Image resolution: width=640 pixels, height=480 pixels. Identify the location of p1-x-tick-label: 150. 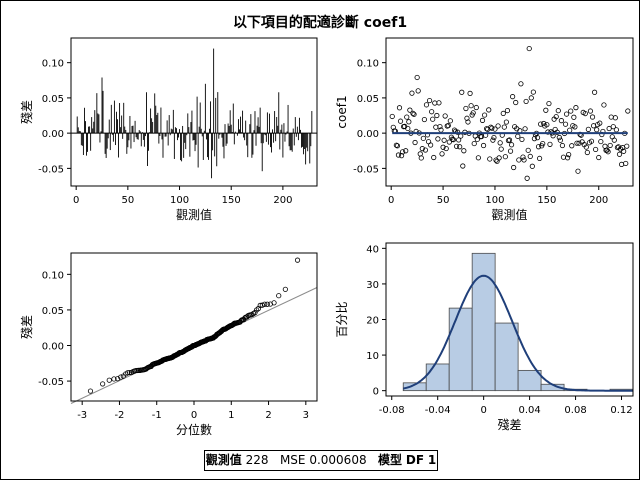
(231, 200).